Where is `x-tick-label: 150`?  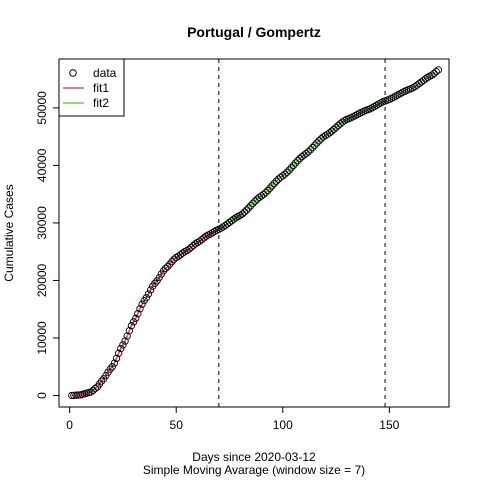
x-tick-label: 150 is located at coordinates (389, 425).